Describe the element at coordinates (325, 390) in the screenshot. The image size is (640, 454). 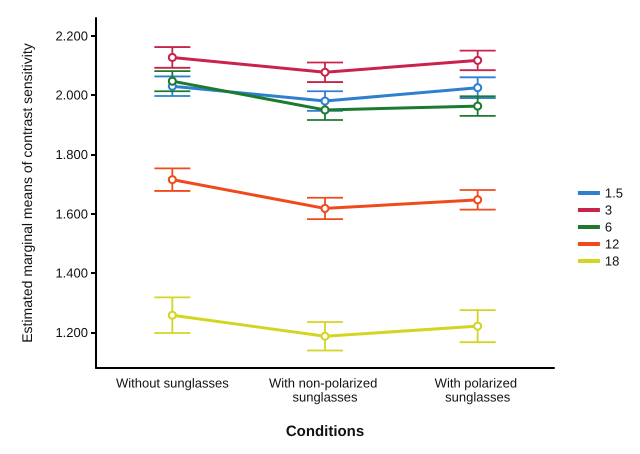
I see `x-tick-label: With non-polarized sunglasses` at that location.